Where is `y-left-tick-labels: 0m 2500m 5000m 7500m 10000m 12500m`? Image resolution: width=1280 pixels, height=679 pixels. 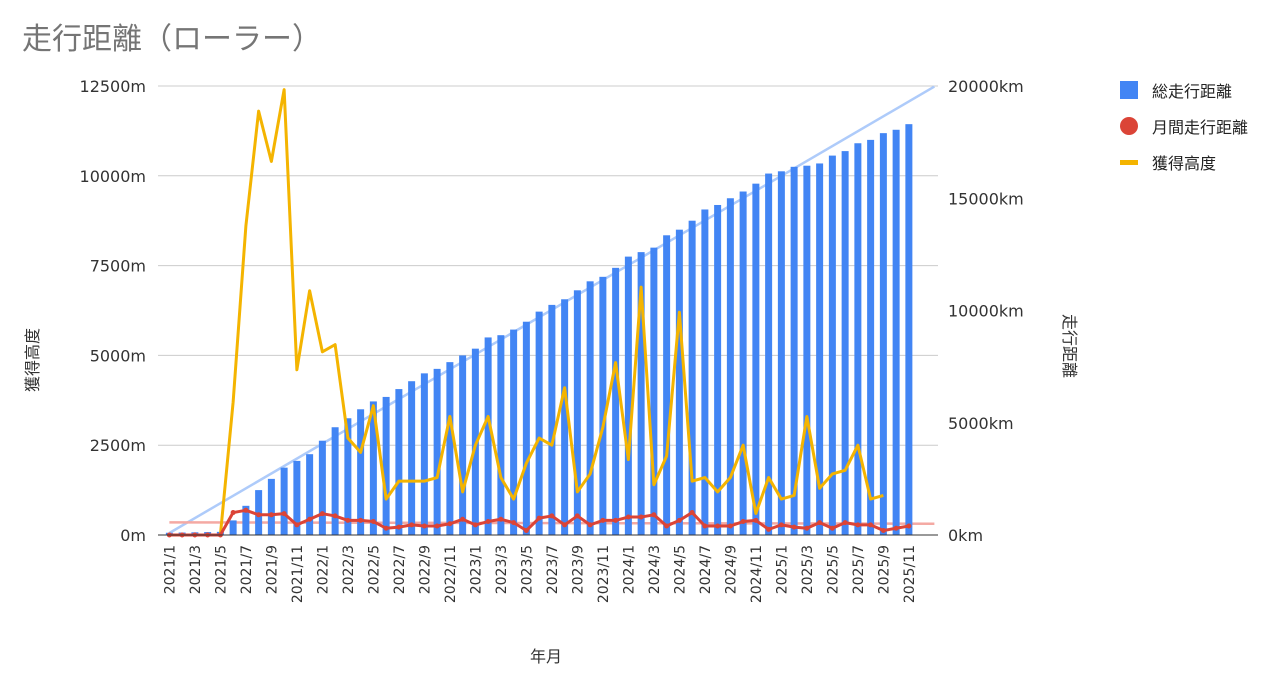
y-left-tick-labels: 0m 2500m 5000m 7500m 10000m 12500m is located at coordinates (113, 311).